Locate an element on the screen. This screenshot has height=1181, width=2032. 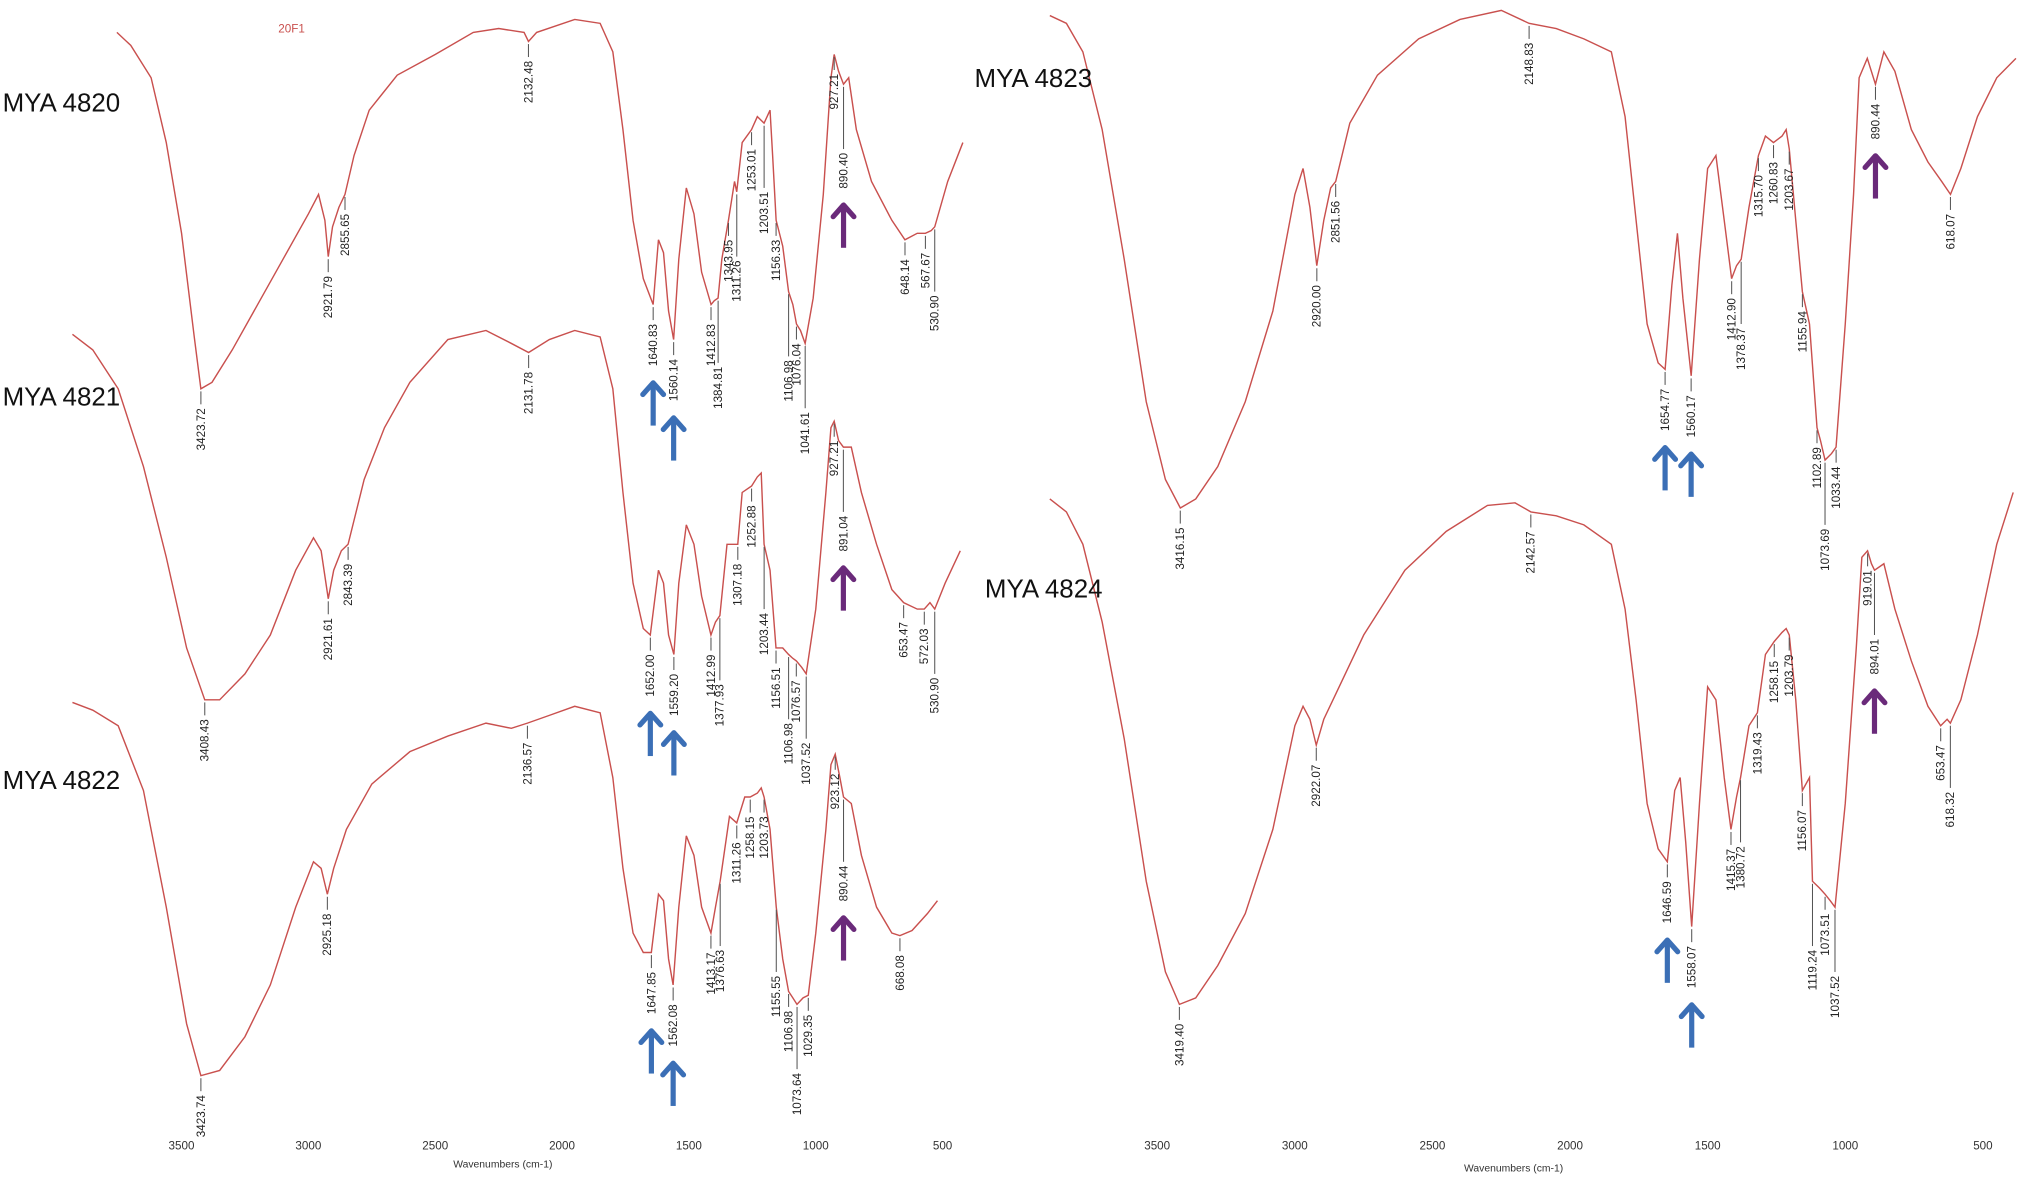
peak-label: 2132.48 is located at coordinates (528, 82).